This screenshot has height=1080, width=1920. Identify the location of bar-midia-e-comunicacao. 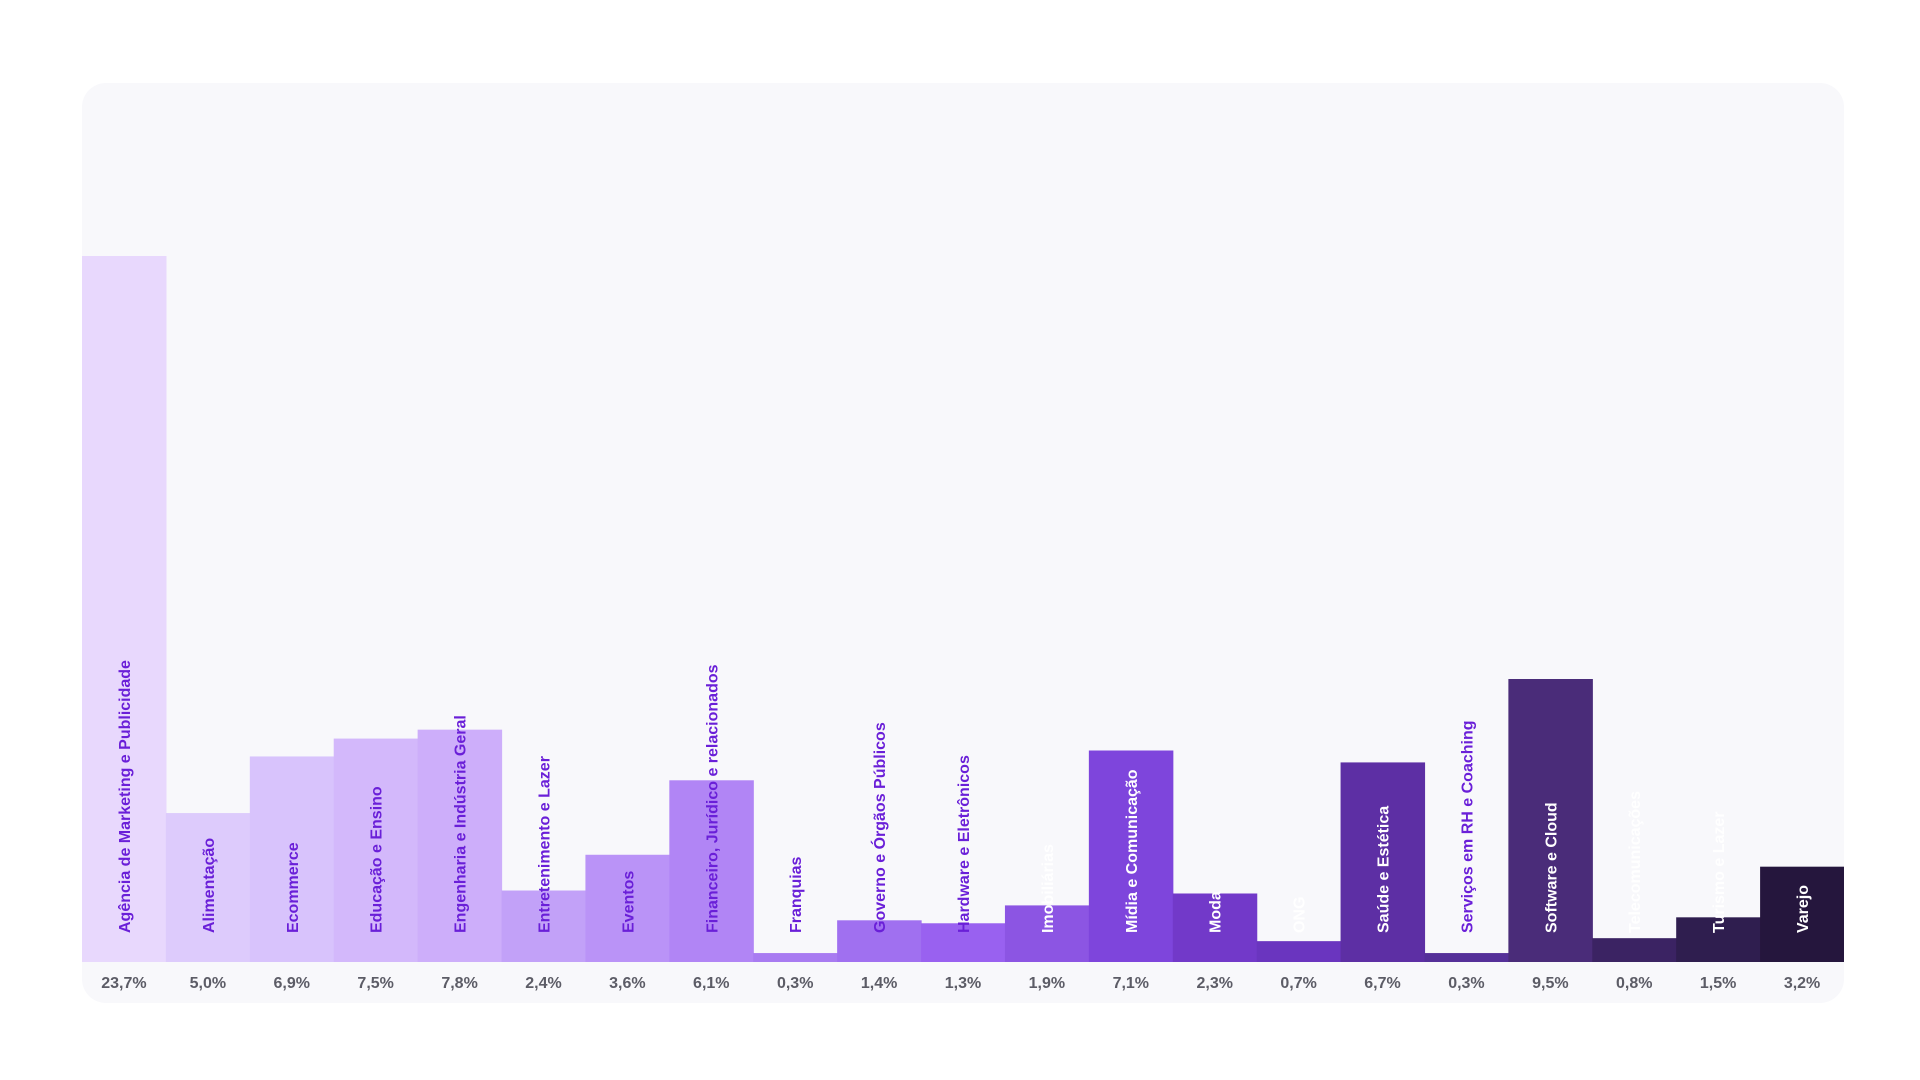
(1131, 856).